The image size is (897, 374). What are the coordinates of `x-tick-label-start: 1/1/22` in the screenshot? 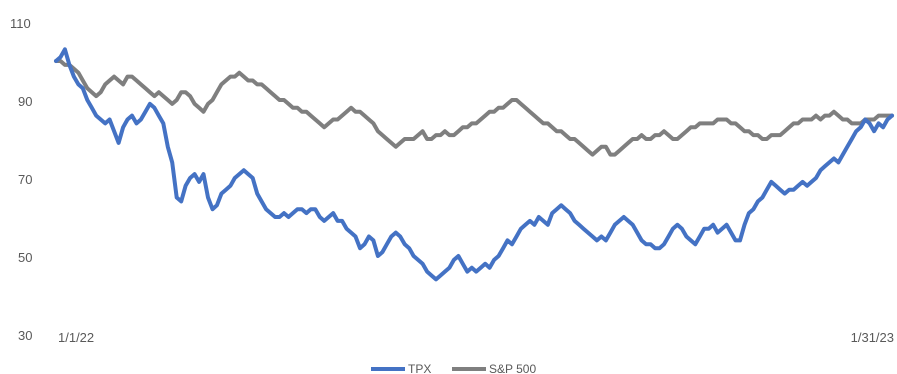 It's located at (76, 337).